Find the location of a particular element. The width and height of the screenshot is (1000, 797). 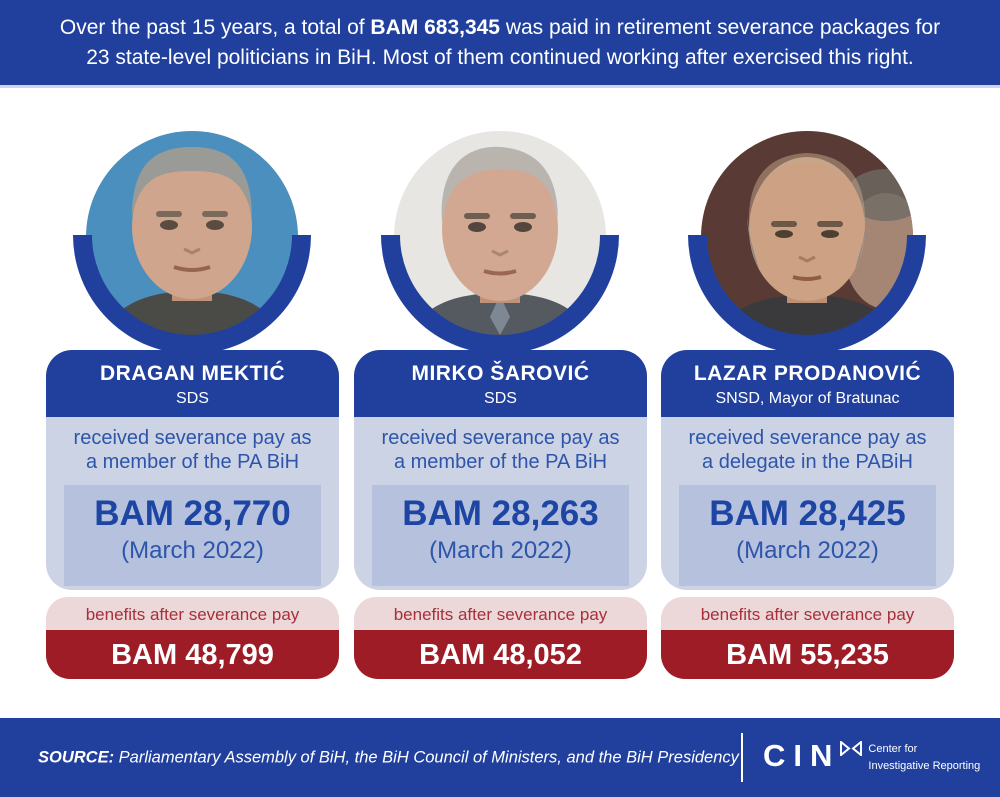

severance-amount: BAM 28,425 is located at coordinates (807, 513).